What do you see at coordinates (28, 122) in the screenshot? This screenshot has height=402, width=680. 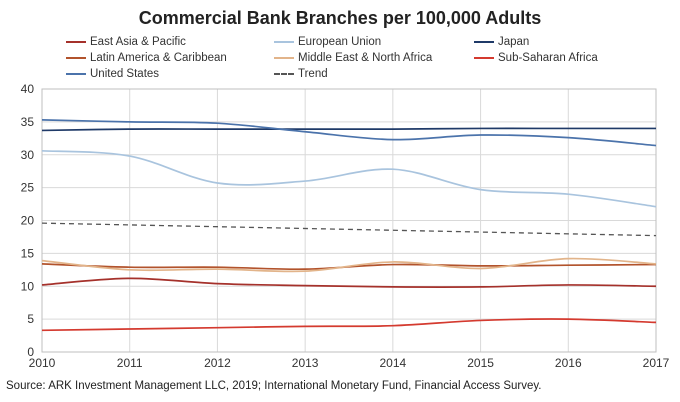 I see `y-tick-label: 35` at bounding box center [28, 122].